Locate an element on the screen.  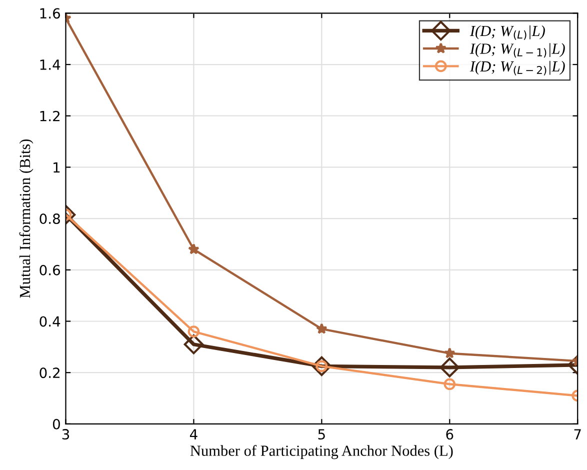
legend-label: I(D; W$_{(L)}$|L) is located at coordinates (507, 32).